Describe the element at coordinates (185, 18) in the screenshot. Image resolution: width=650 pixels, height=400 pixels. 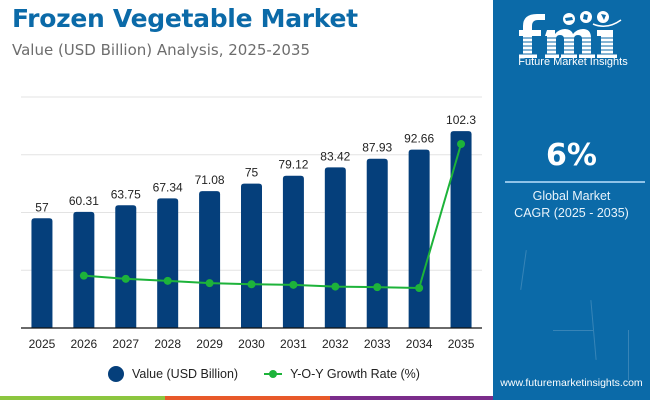
I see `chart-title: Frozen Vegetable Market` at that location.